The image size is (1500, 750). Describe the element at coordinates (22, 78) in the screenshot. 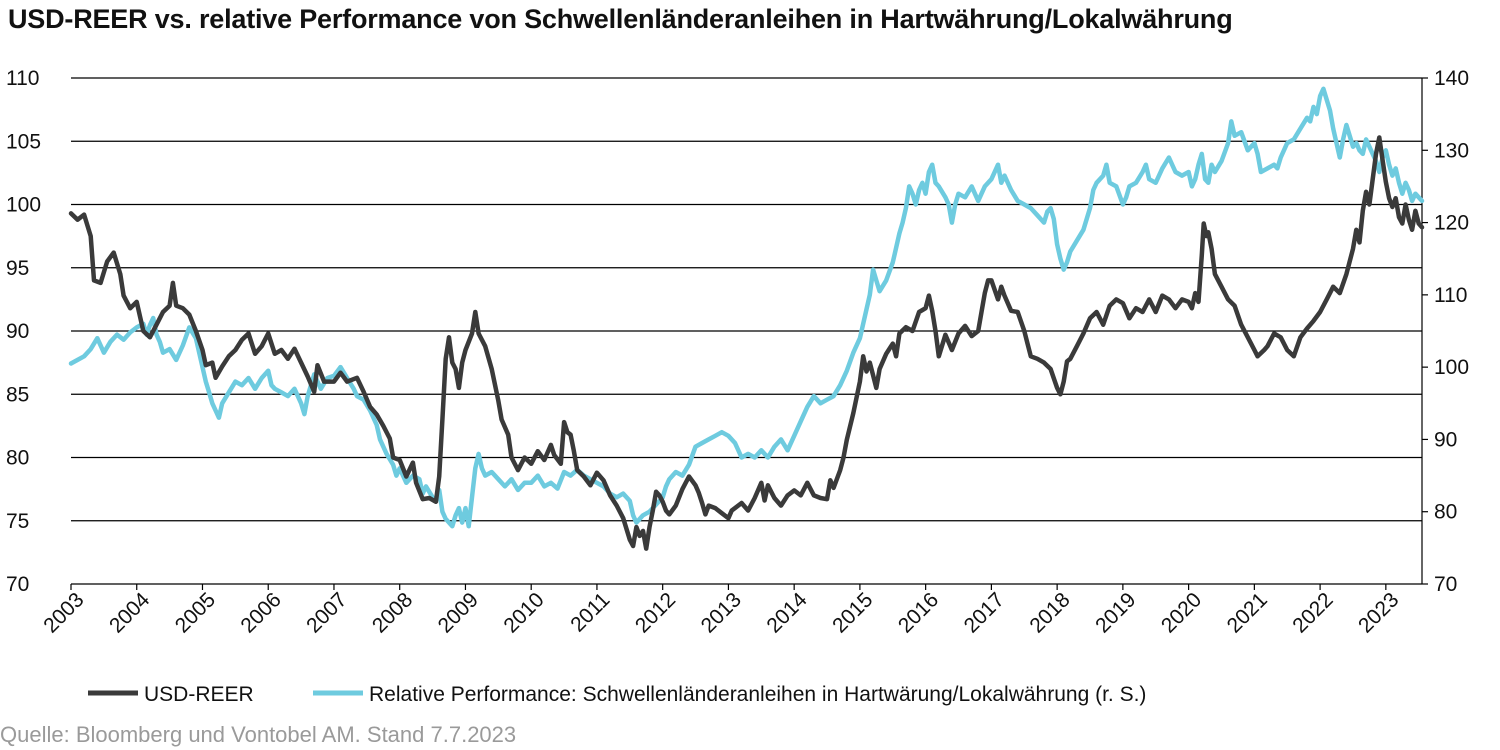

I see `left-tick-label: 110` at that location.